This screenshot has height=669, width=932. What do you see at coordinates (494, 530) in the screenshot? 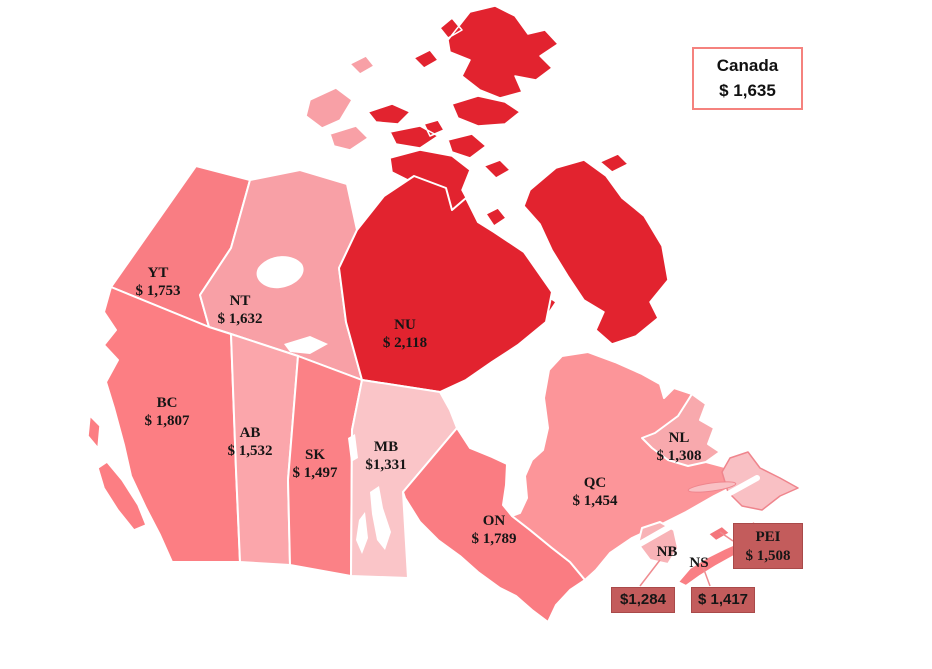
I see `region-label-on: ON $ 1,789` at bounding box center [494, 530].